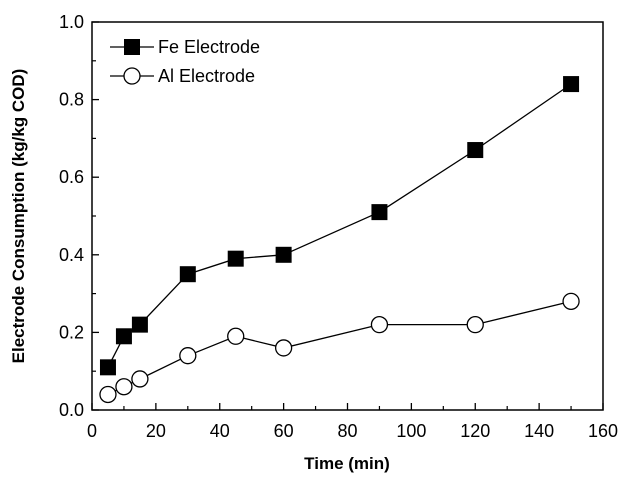 This screenshot has height=477, width=621. I want to click on x-tick-label: 120, so click(475, 431).